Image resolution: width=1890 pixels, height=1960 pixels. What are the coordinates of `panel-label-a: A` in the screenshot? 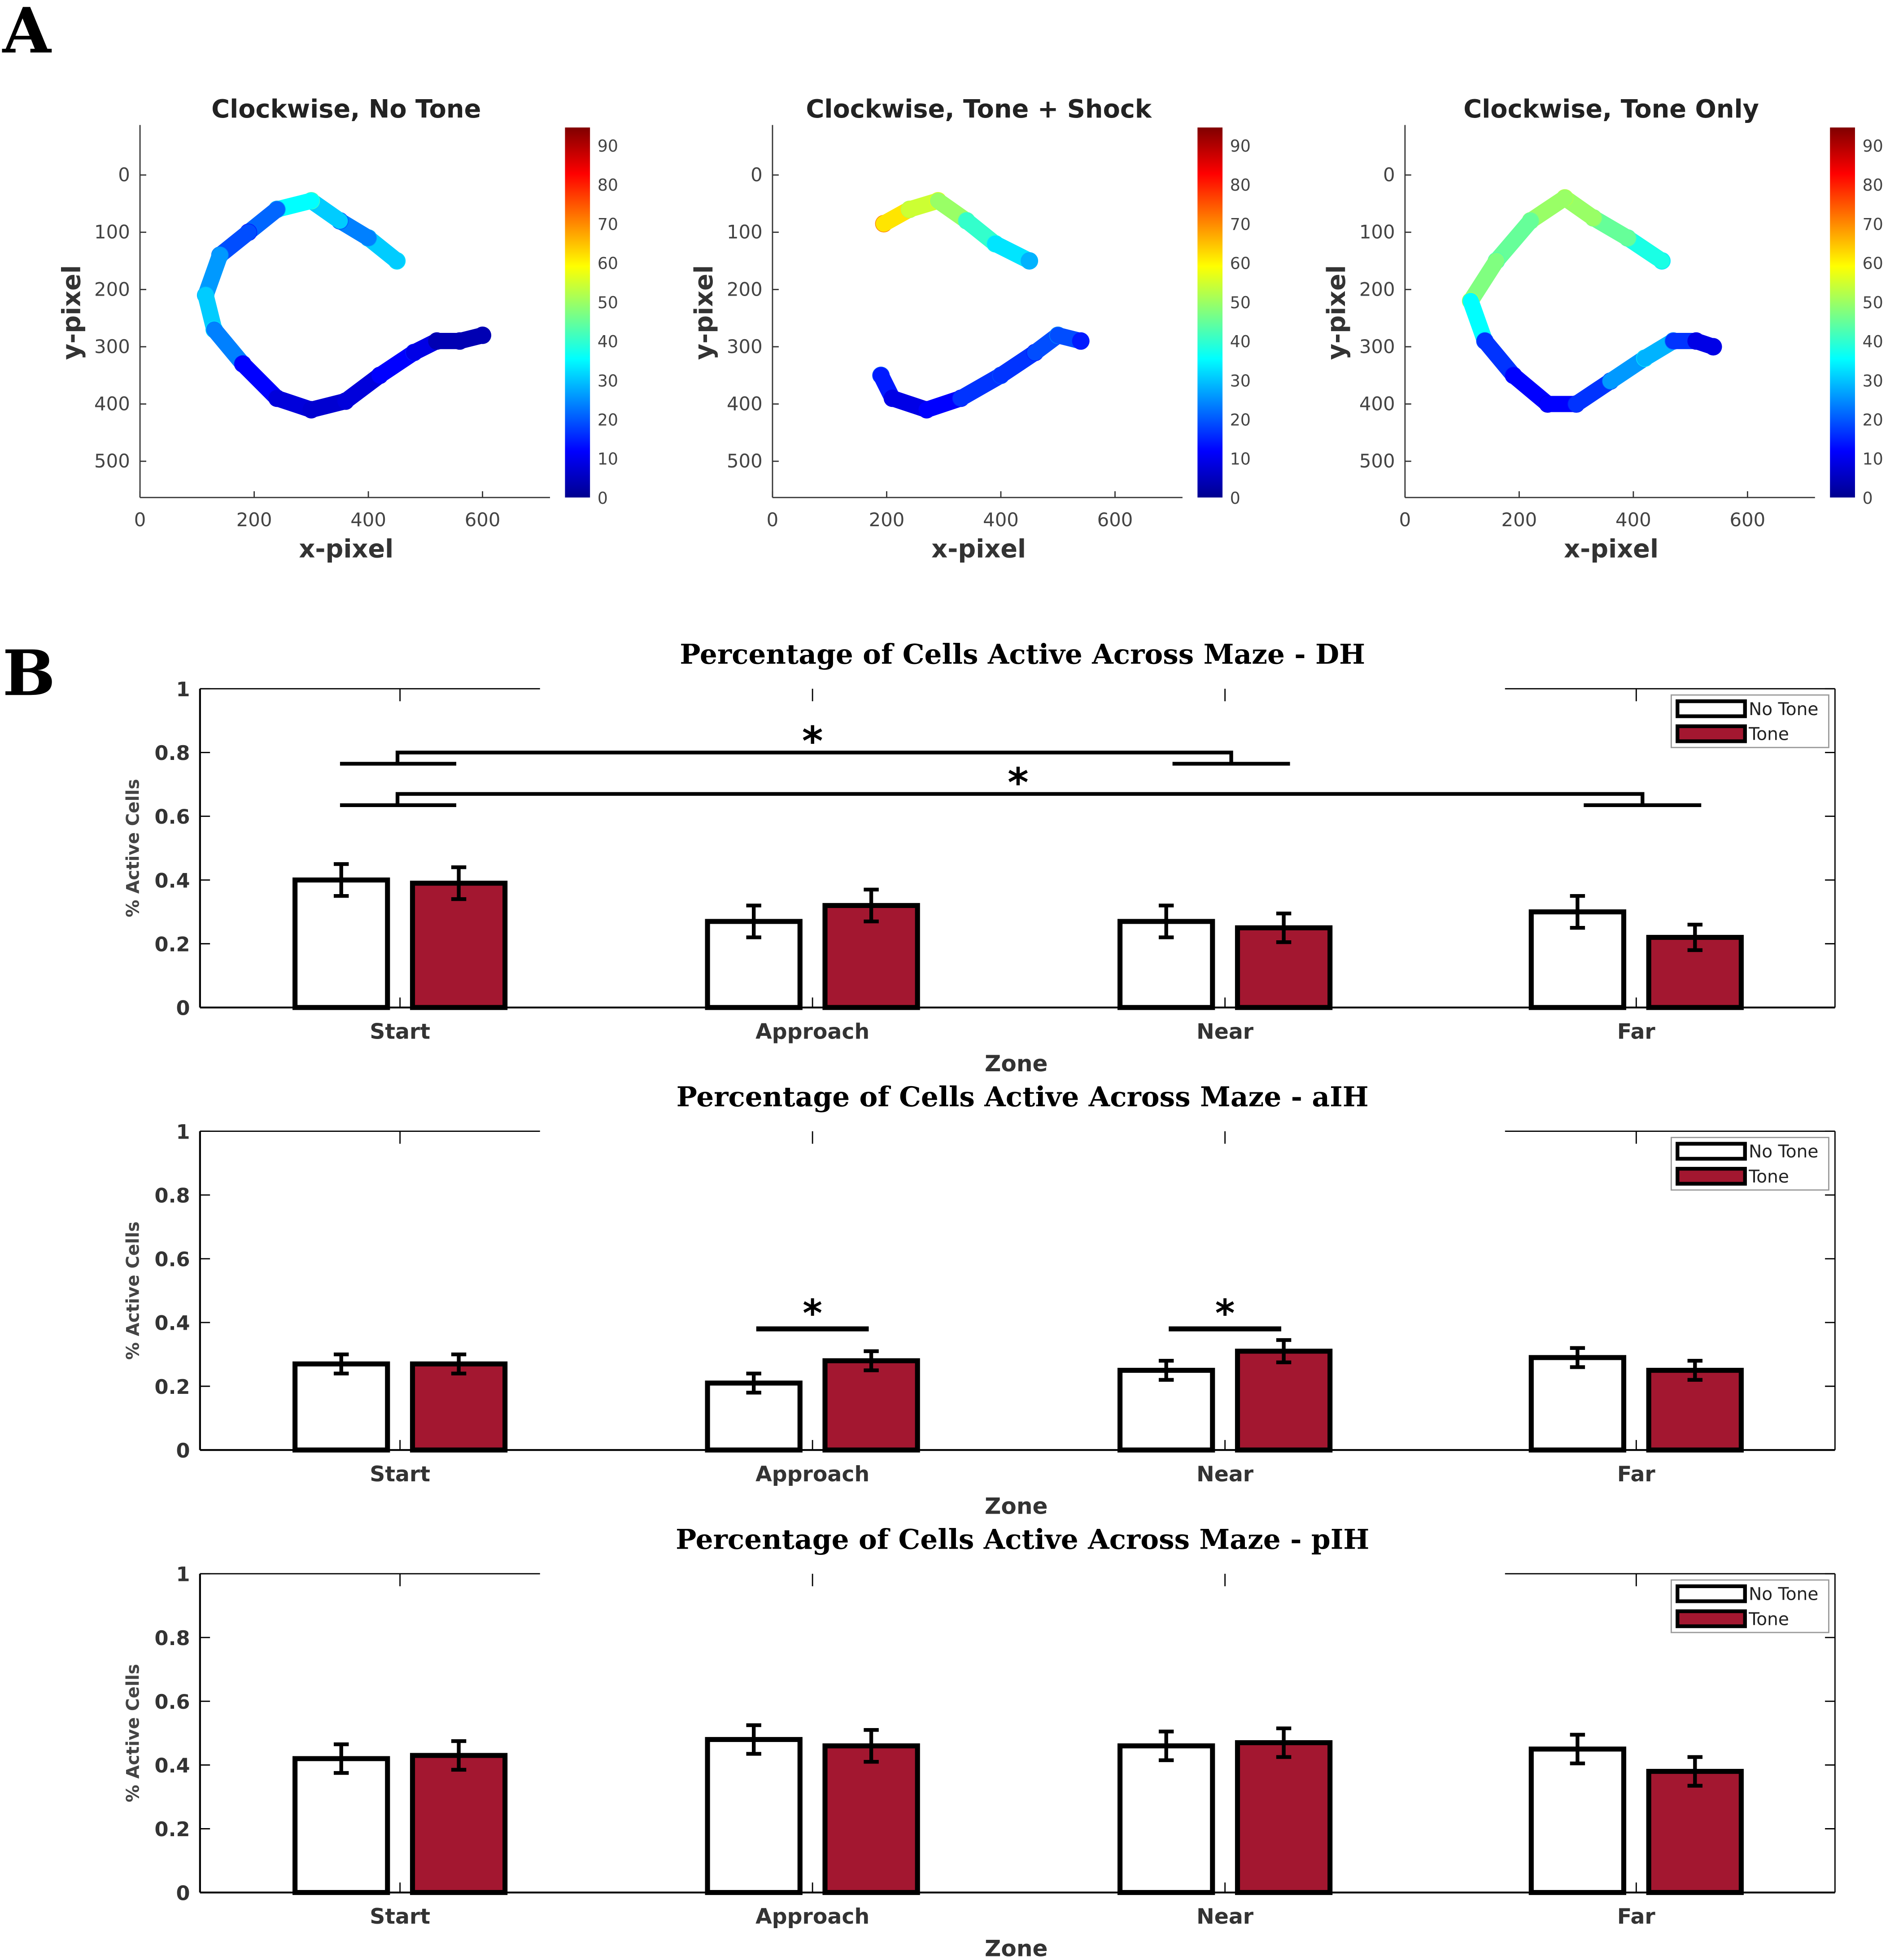 It's located at (27, 33).